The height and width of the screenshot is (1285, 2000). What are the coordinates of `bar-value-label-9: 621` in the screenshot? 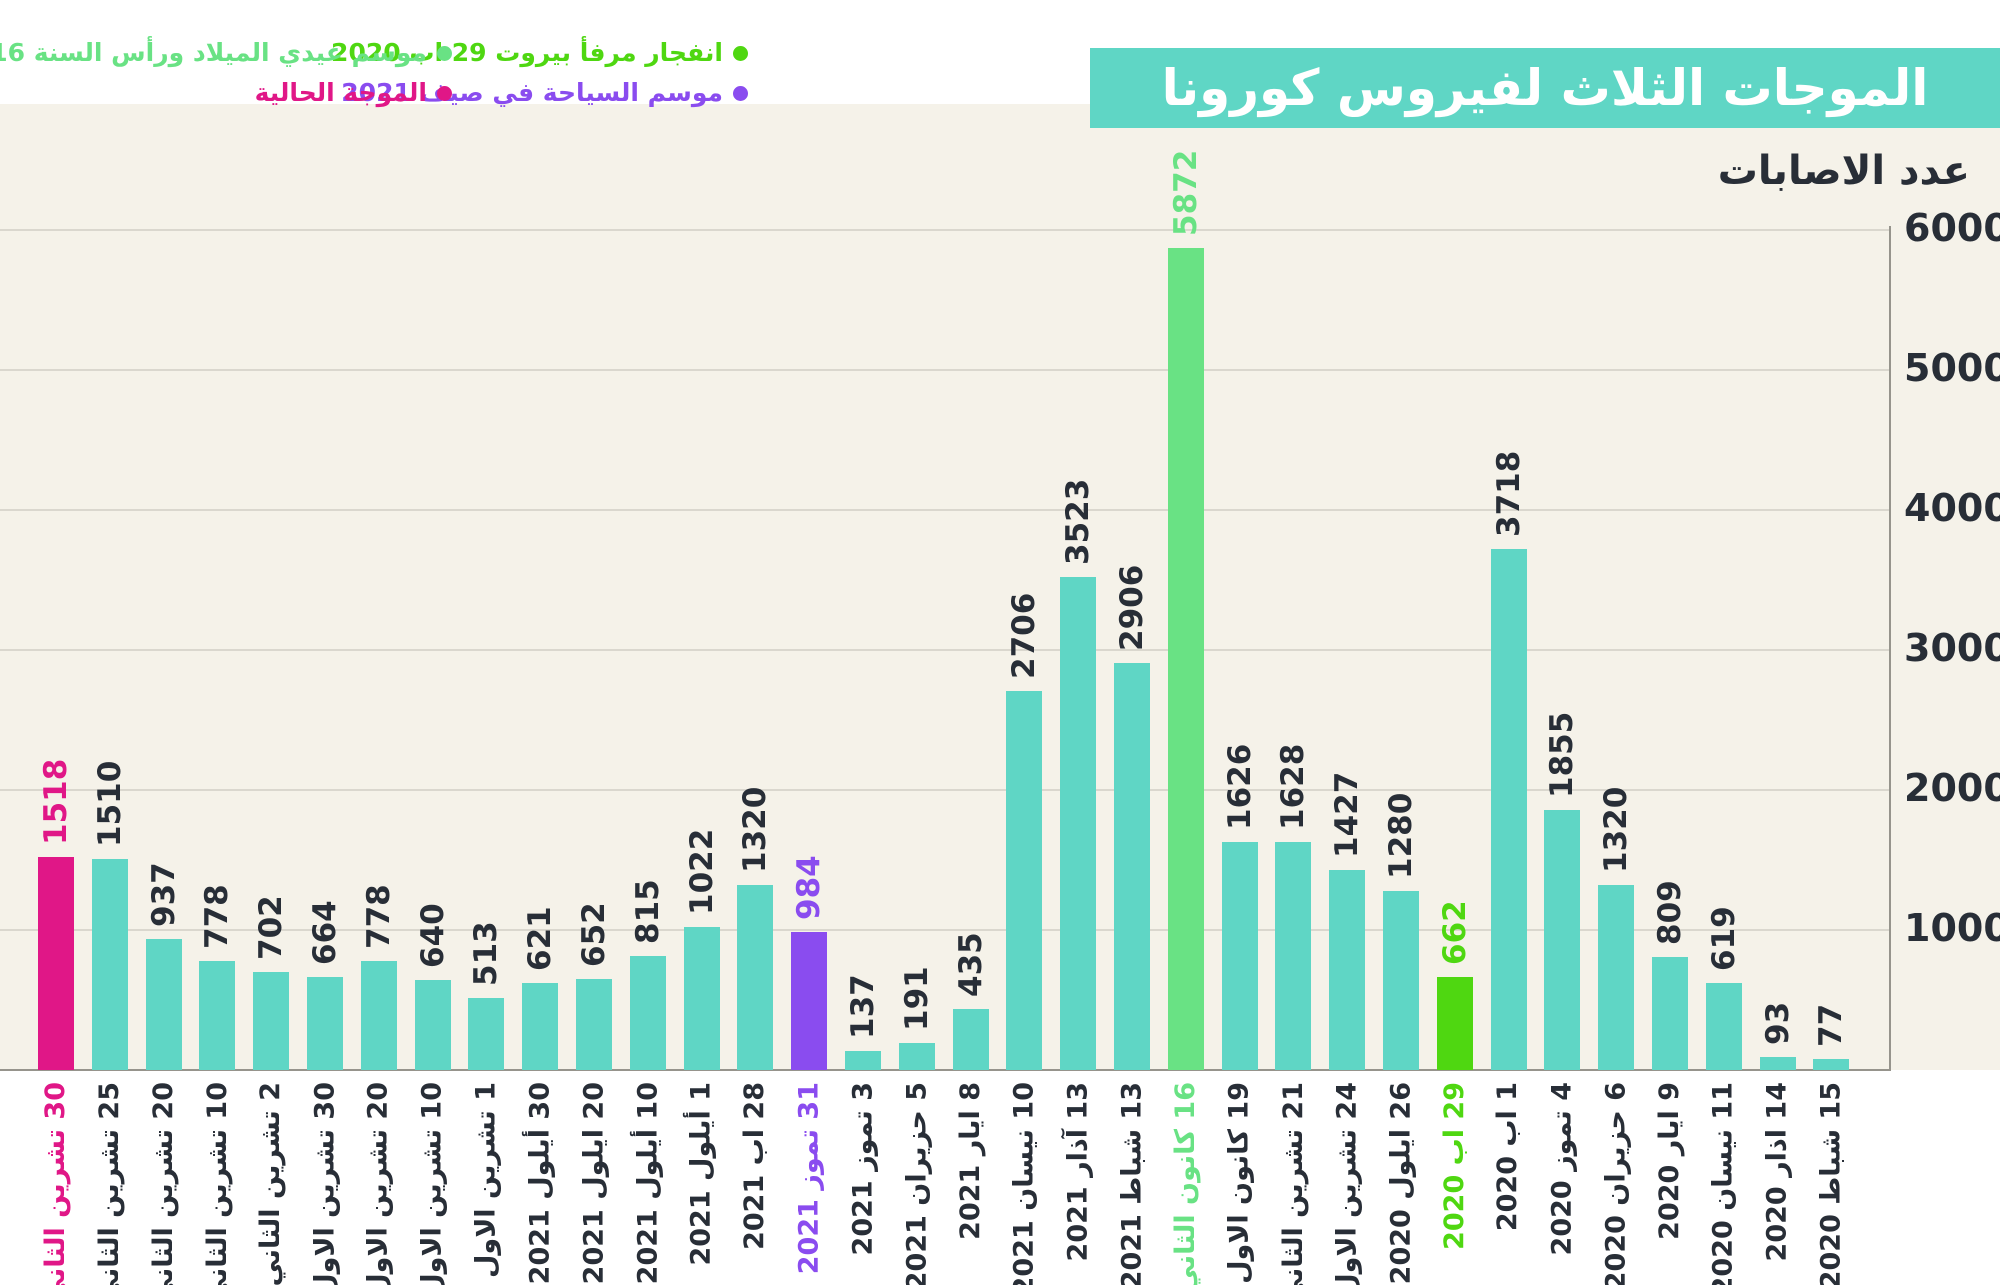 It's located at (540, 939).